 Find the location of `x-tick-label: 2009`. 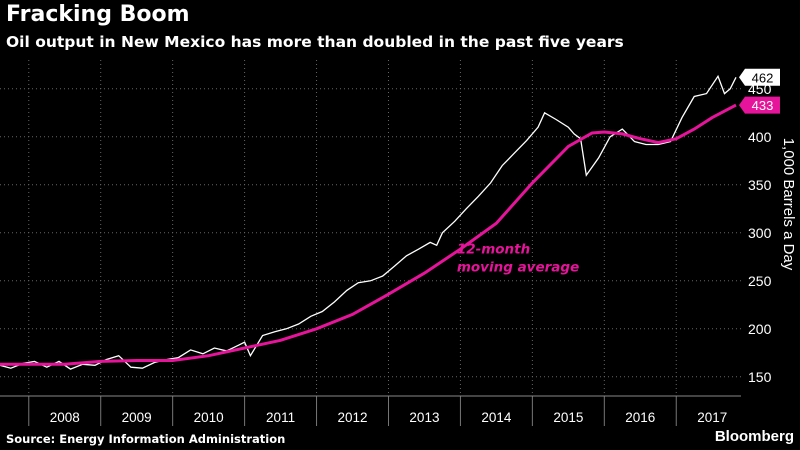

x-tick-label: 2009 is located at coordinates (137, 417).